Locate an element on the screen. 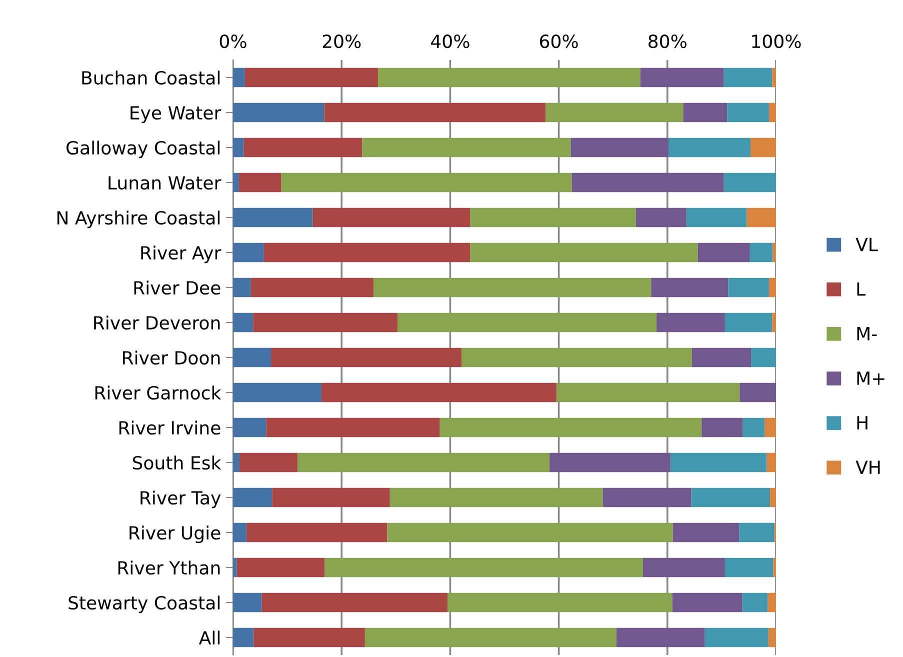 This screenshot has width=903, height=657. legend-label: M- is located at coordinates (867, 333).